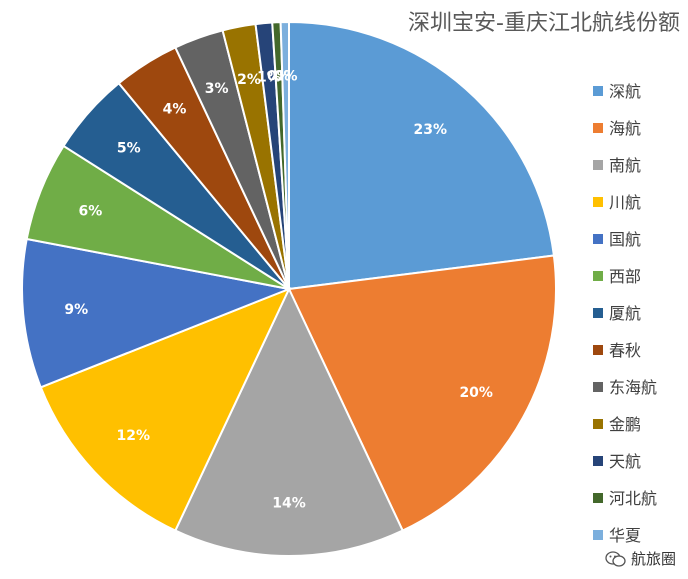 Image resolution: width=688 pixels, height=579 pixels. What do you see at coordinates (175, 110) in the screenshot?
I see `slice-data-label-8: 4%` at bounding box center [175, 110].